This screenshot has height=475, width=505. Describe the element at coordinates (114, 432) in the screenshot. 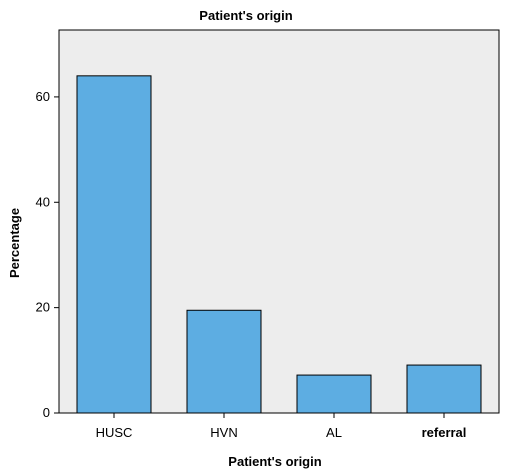

I see `x-tick-label-husc: HUSC` at that location.